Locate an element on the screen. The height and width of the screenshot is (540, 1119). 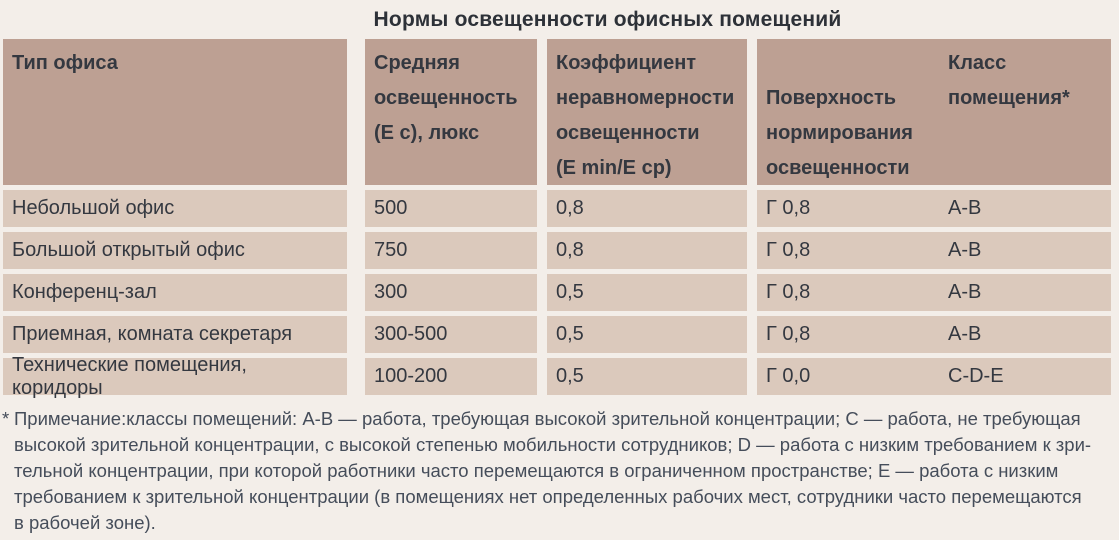
cell-room-class: C-D-E is located at coordinates (976, 376).